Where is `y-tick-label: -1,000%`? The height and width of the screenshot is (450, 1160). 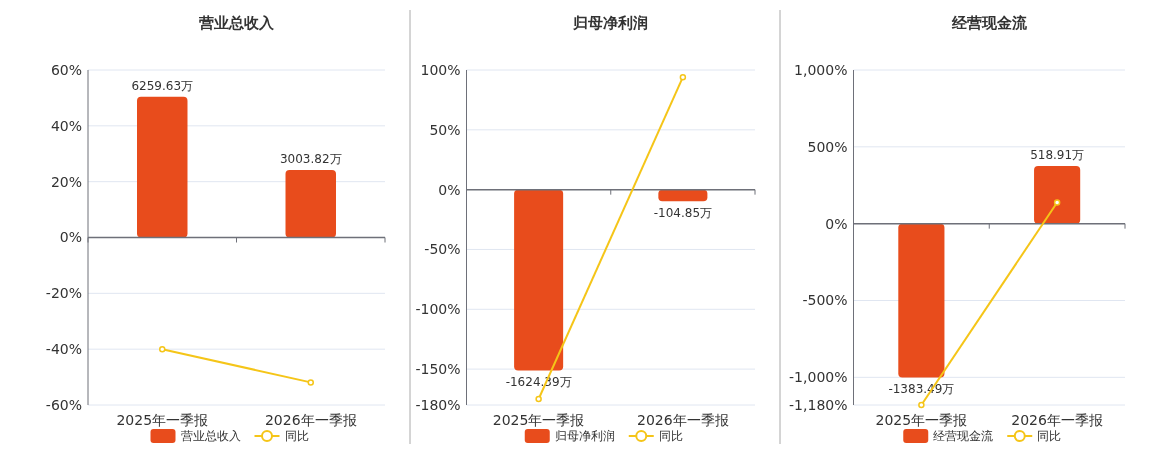 y-tick-label: -1,000% is located at coordinates (818, 377).